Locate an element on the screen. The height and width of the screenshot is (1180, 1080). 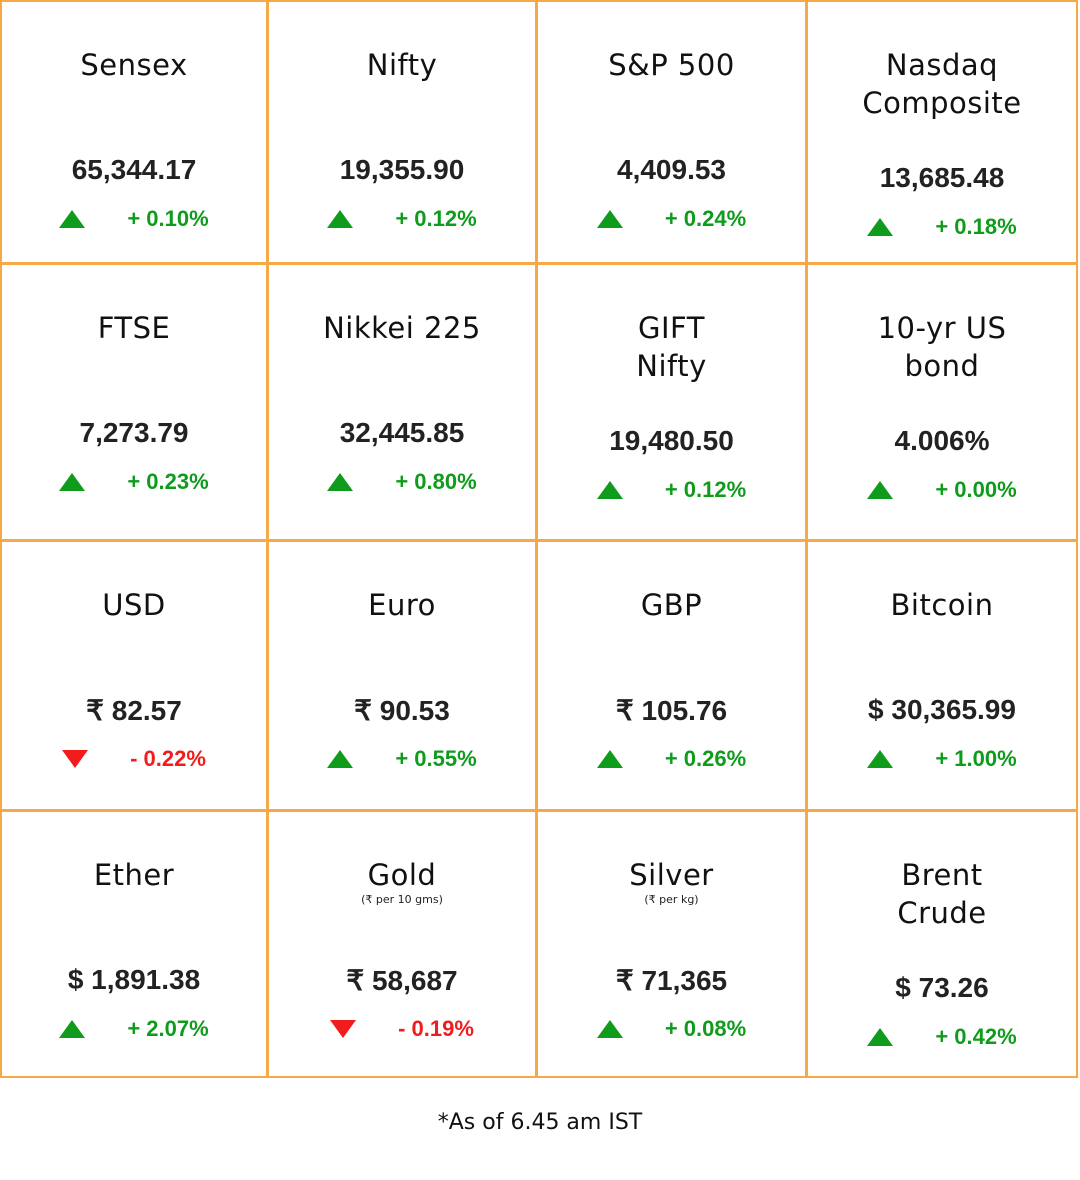
market-change: + 0.10% is located at coordinates (134, 219).